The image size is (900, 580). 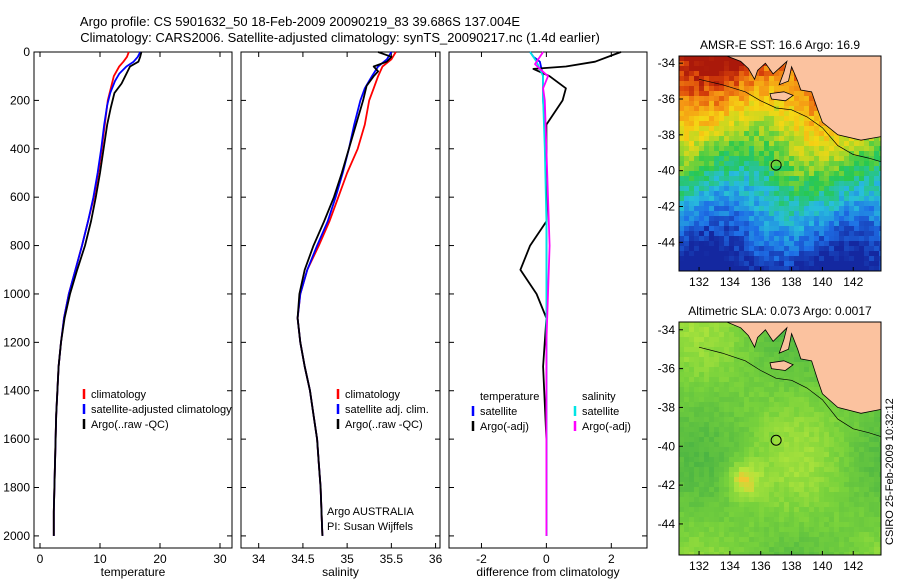 What do you see at coordinates (160, 559) in the screenshot?
I see `x-tick-label: 20` at bounding box center [160, 559].